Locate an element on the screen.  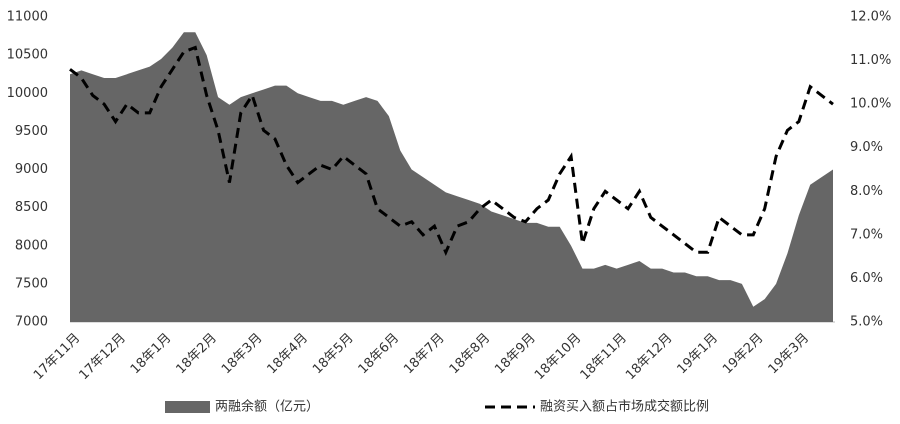
y-tick-label: 8500 is located at coordinates (31, 207).